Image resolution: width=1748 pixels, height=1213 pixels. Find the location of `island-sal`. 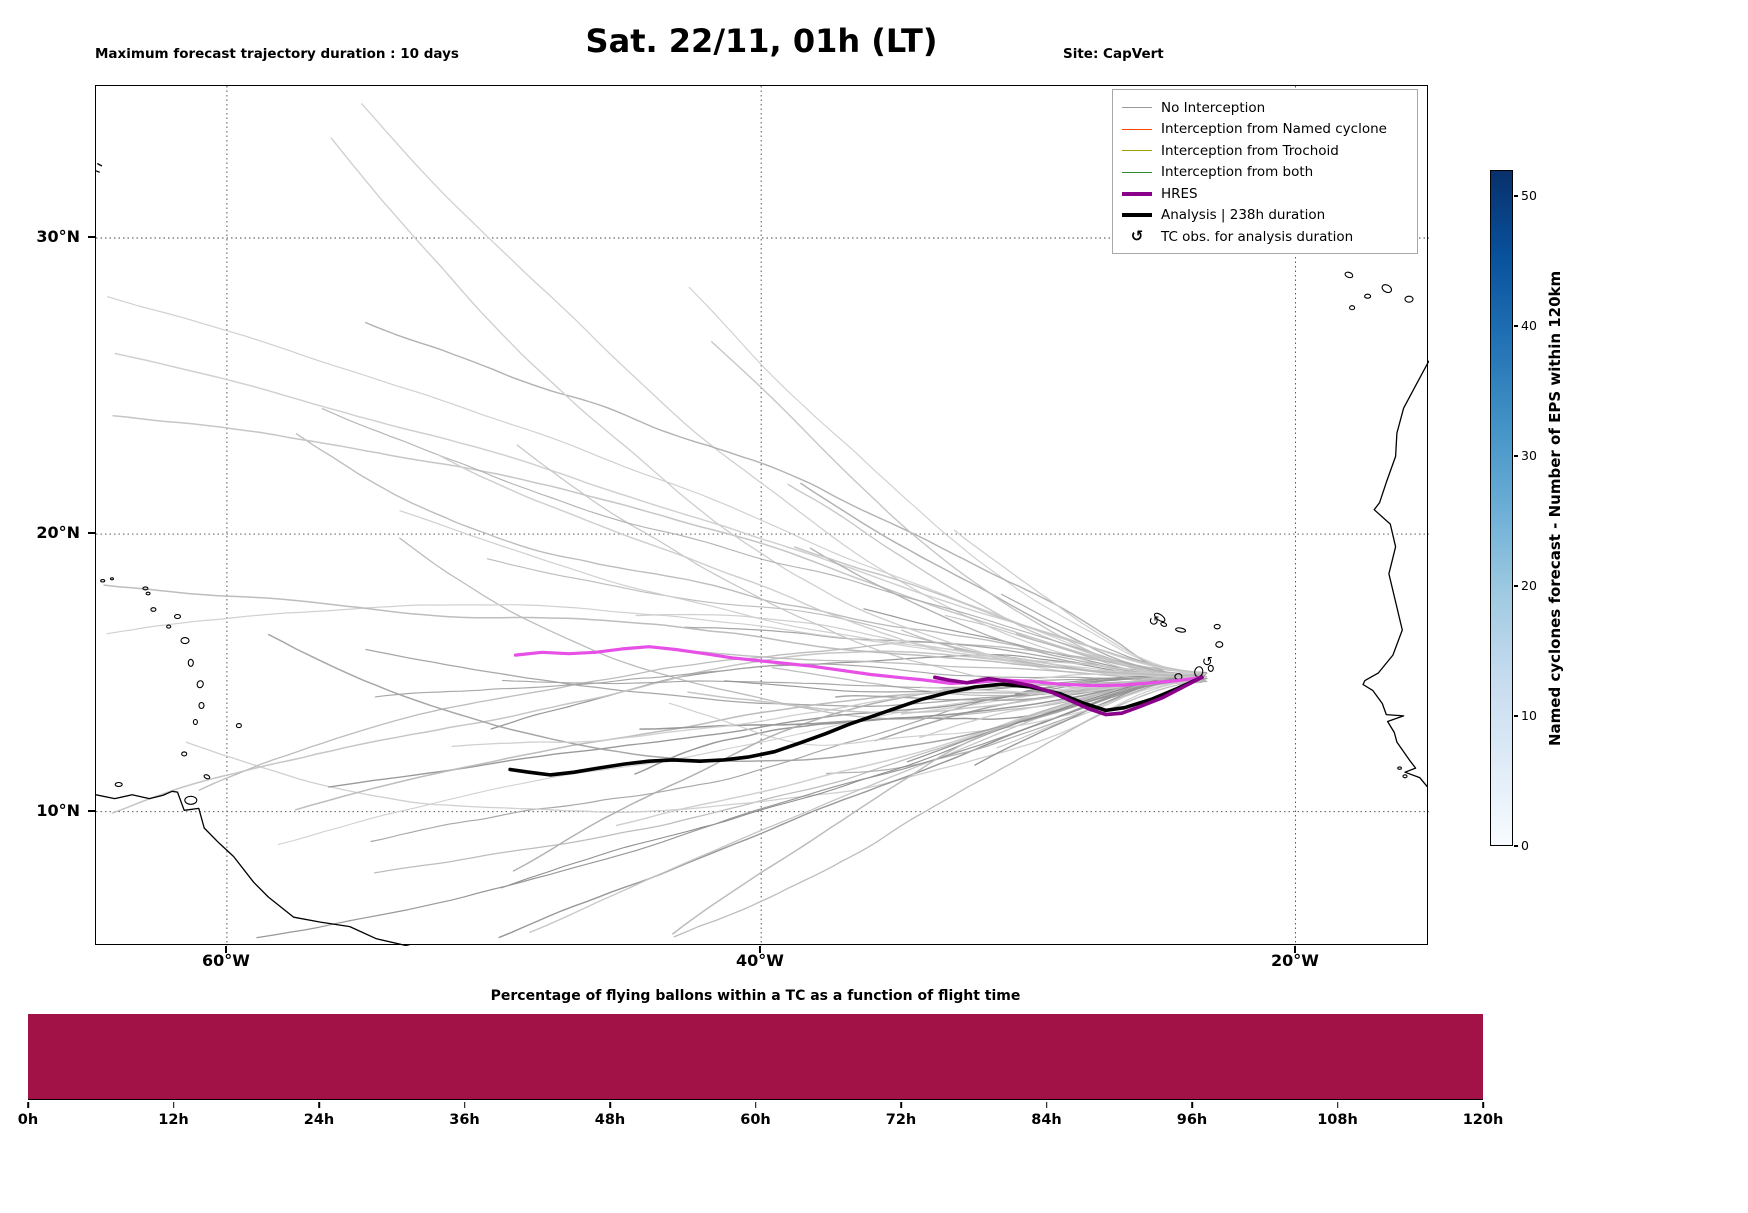

island-sal is located at coordinates (1217, 626).